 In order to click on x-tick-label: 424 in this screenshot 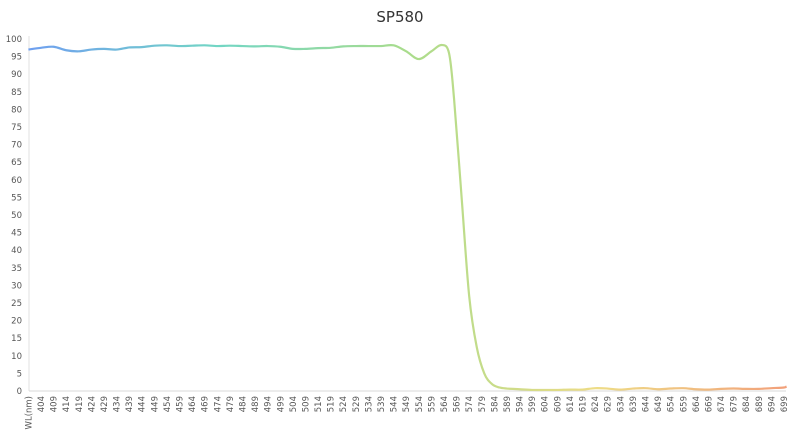, I will do `click(92, 404)`.